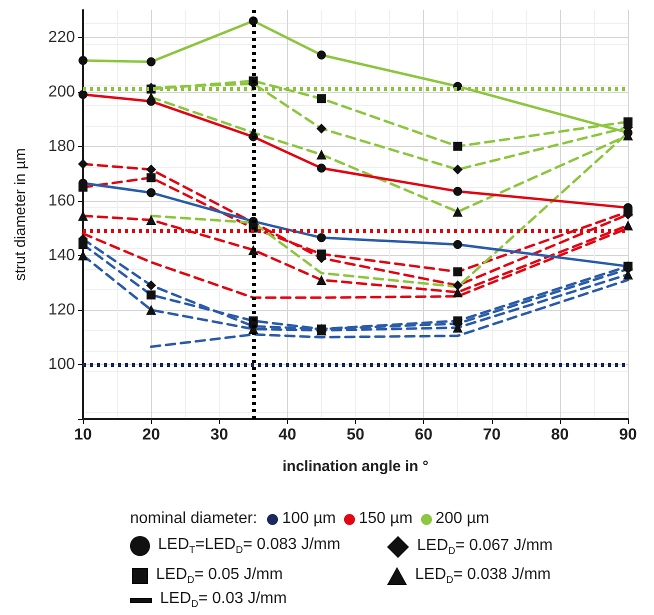 Image resolution: width=654 pixels, height=615 pixels. I want to click on x-tick-label: 30, so click(219, 435).